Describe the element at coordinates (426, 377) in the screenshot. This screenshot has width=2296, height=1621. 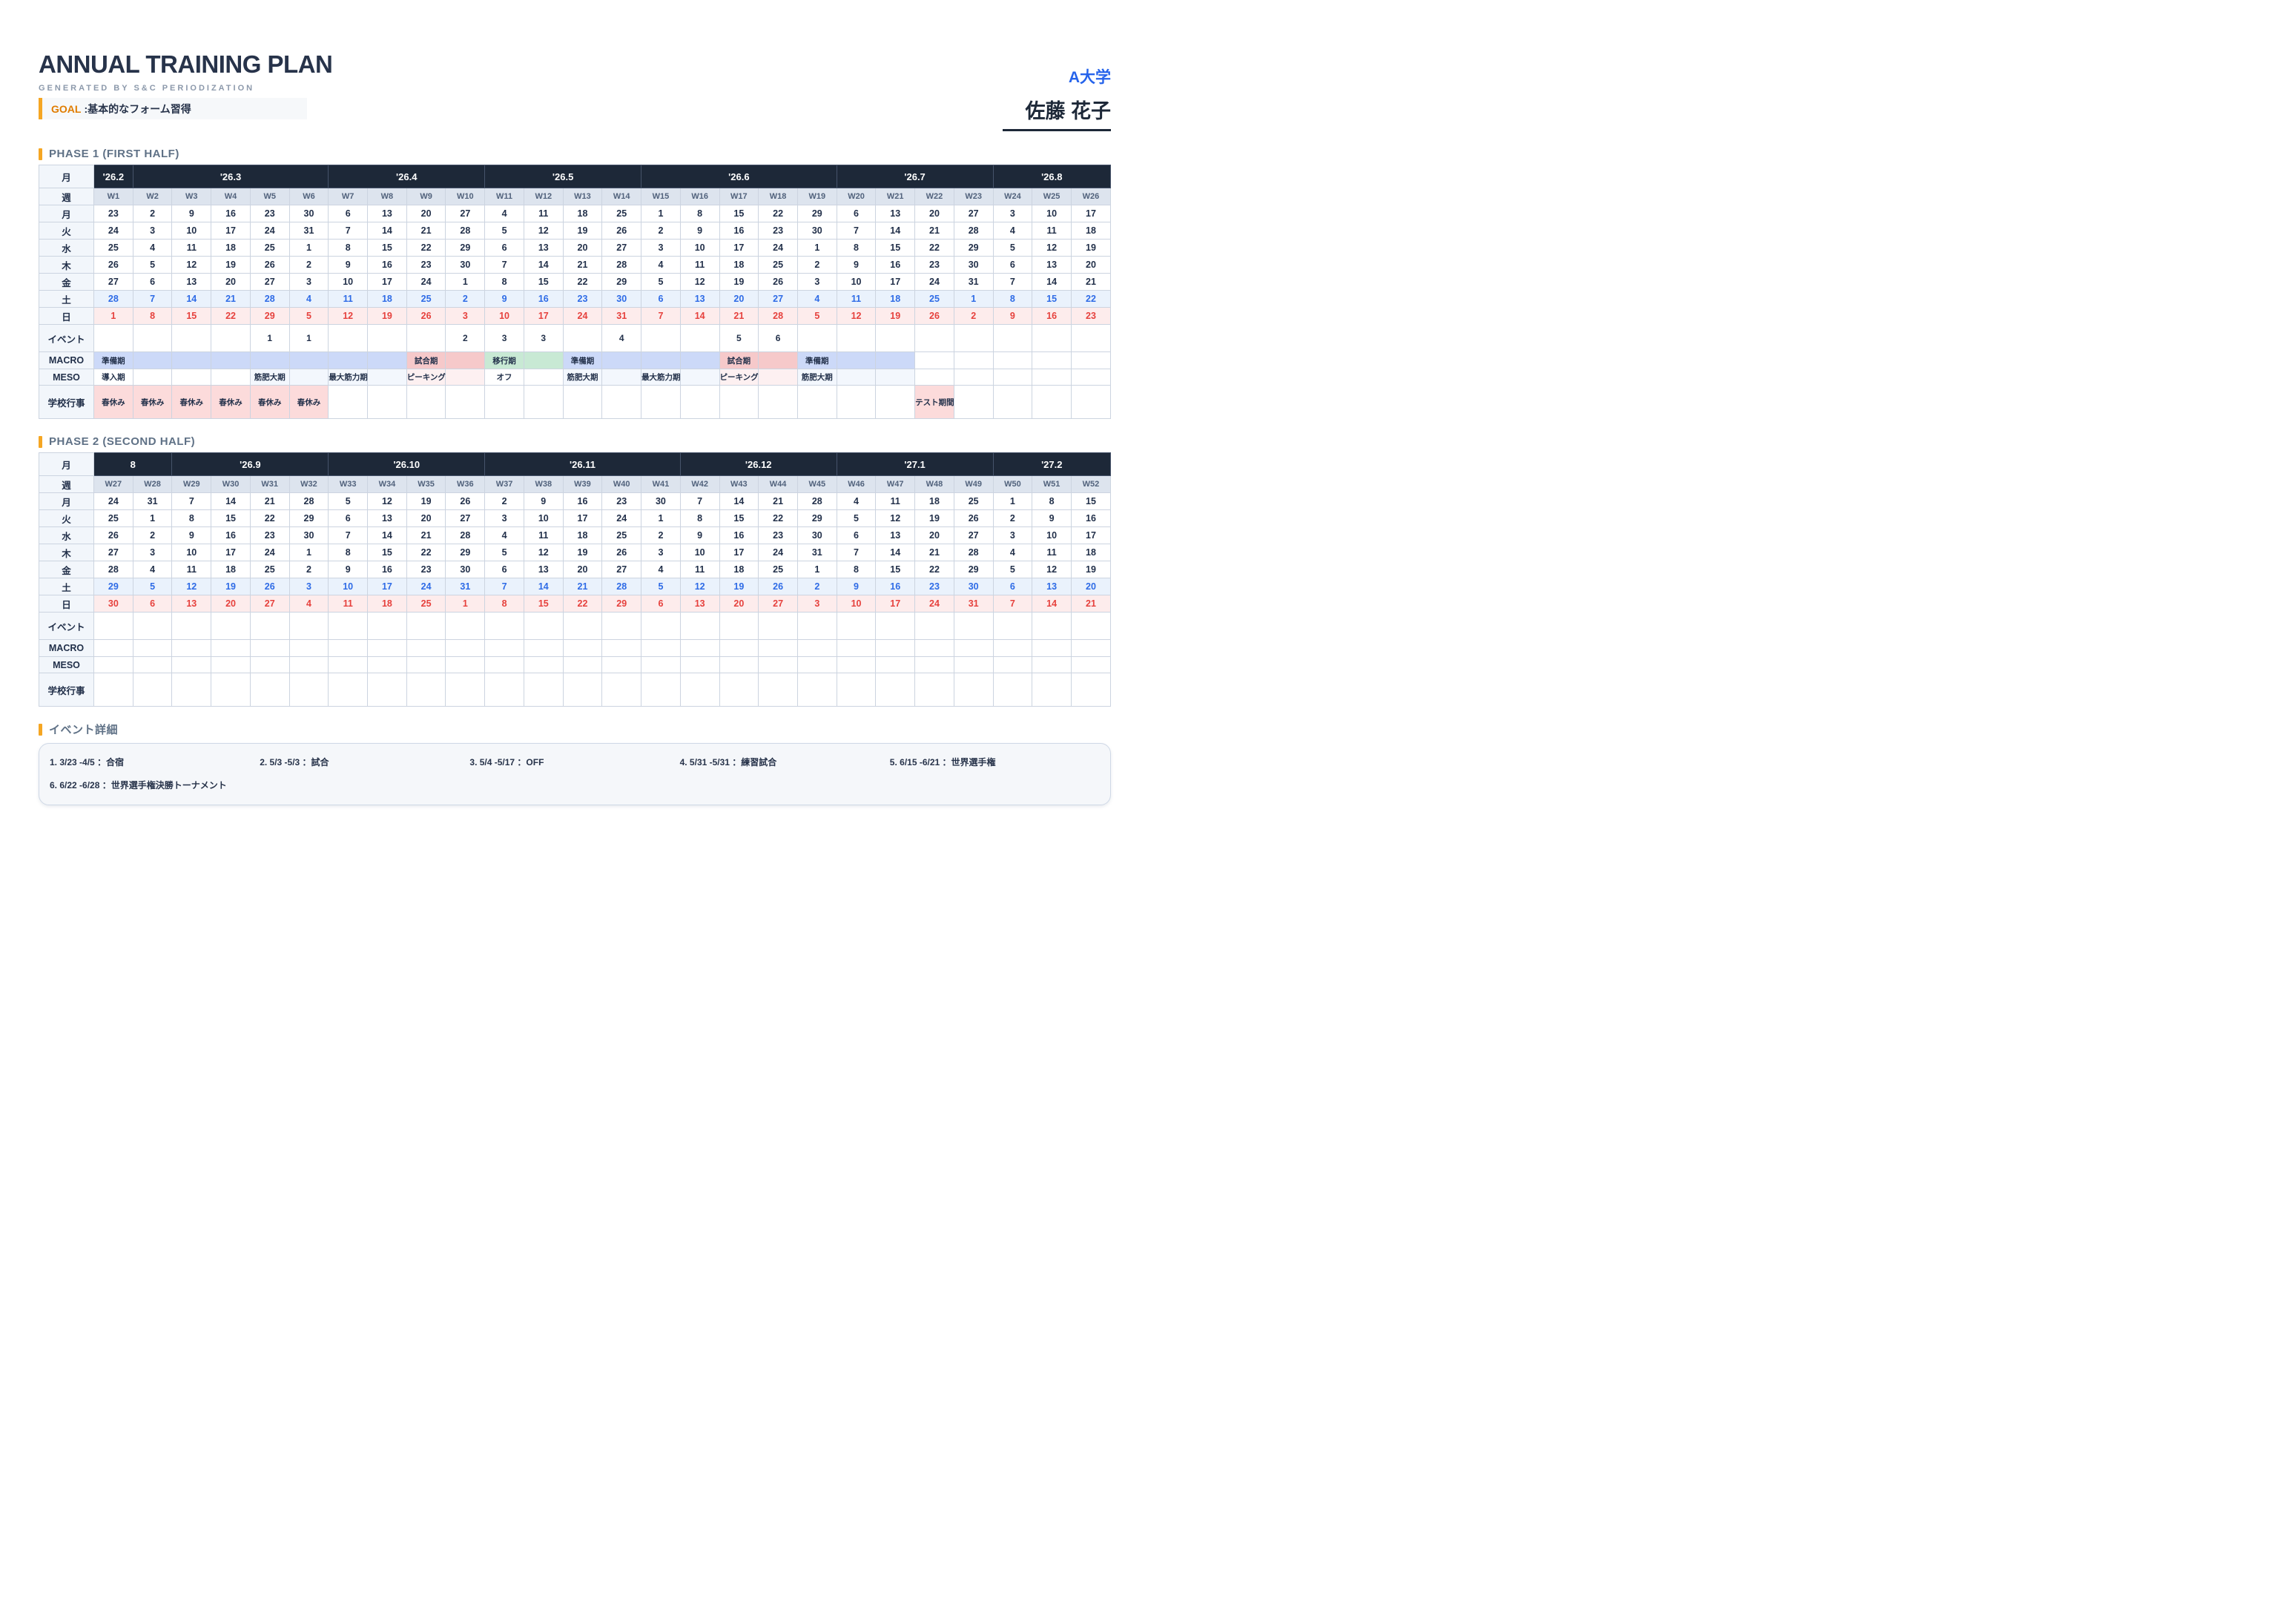
I see `meso-cell: ピーキング` at that location.